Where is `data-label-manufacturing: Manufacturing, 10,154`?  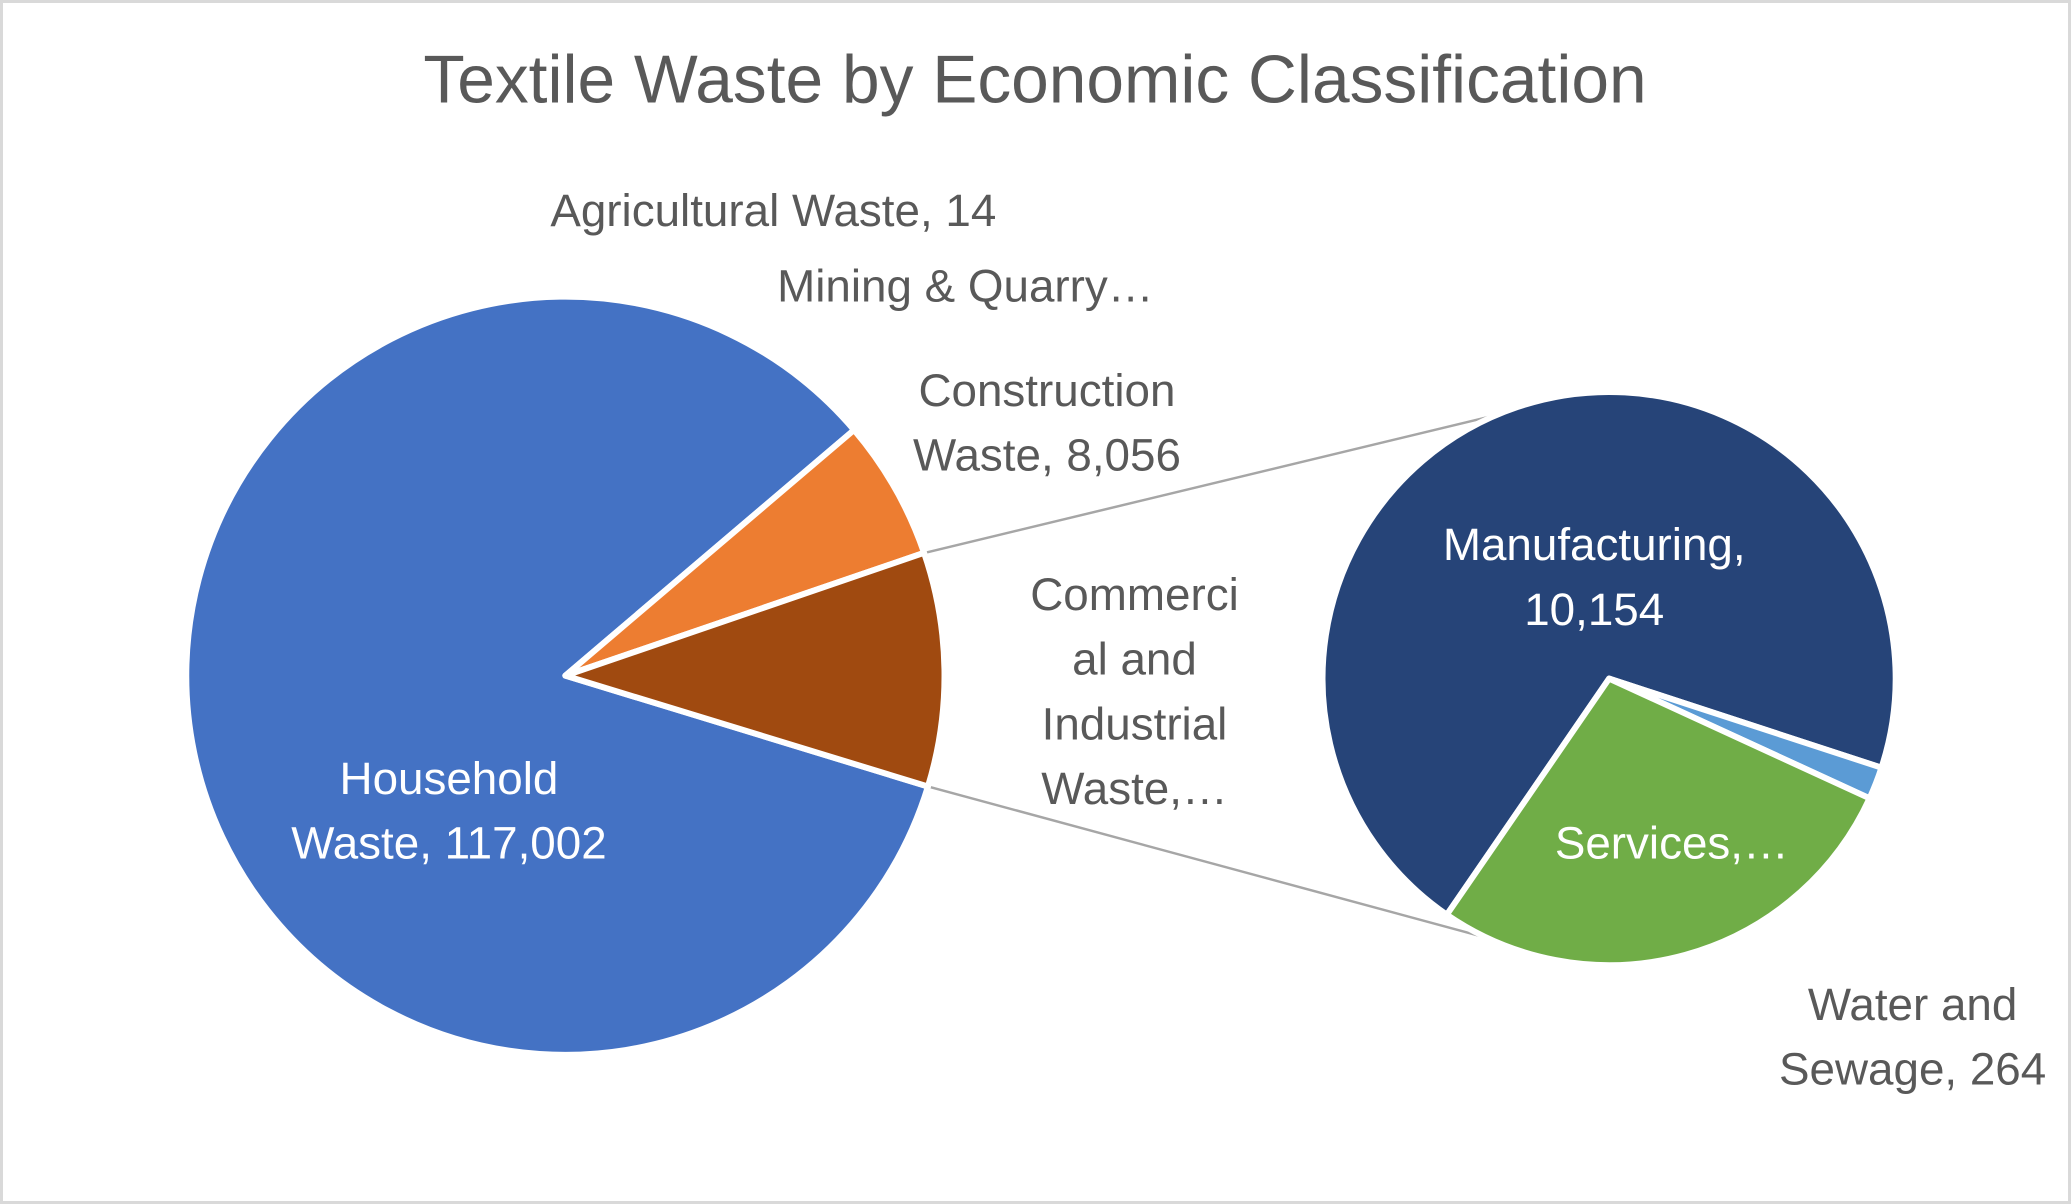
data-label-manufacturing: Manufacturing, 10,154 is located at coordinates (1594, 577).